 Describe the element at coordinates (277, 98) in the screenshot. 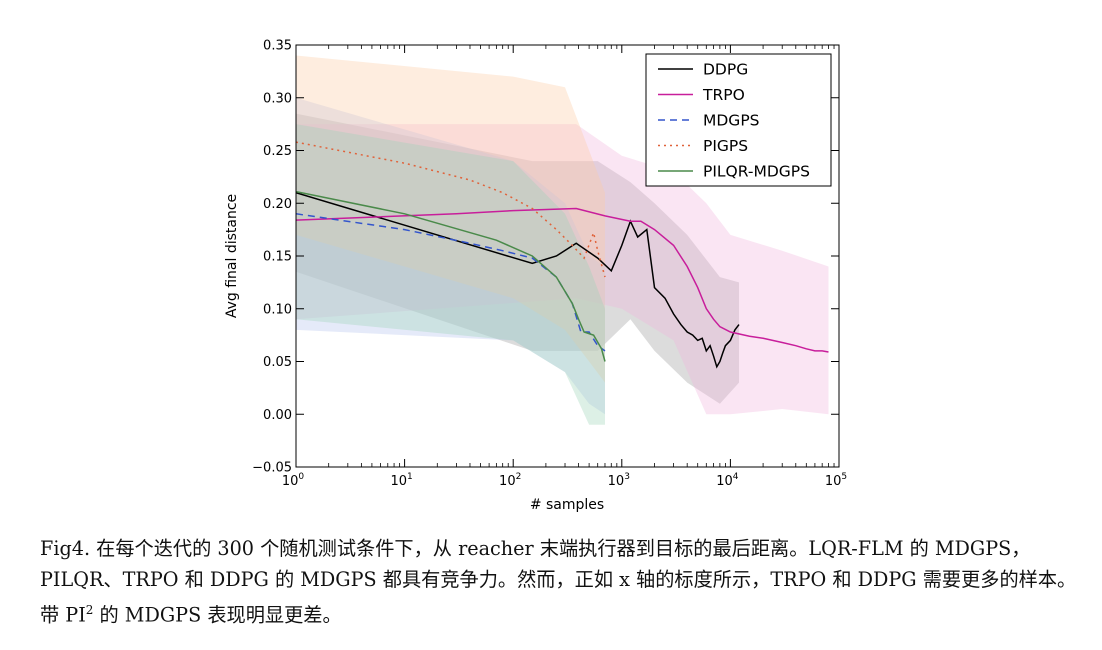

I see `y-tick-label: 0.30` at that location.